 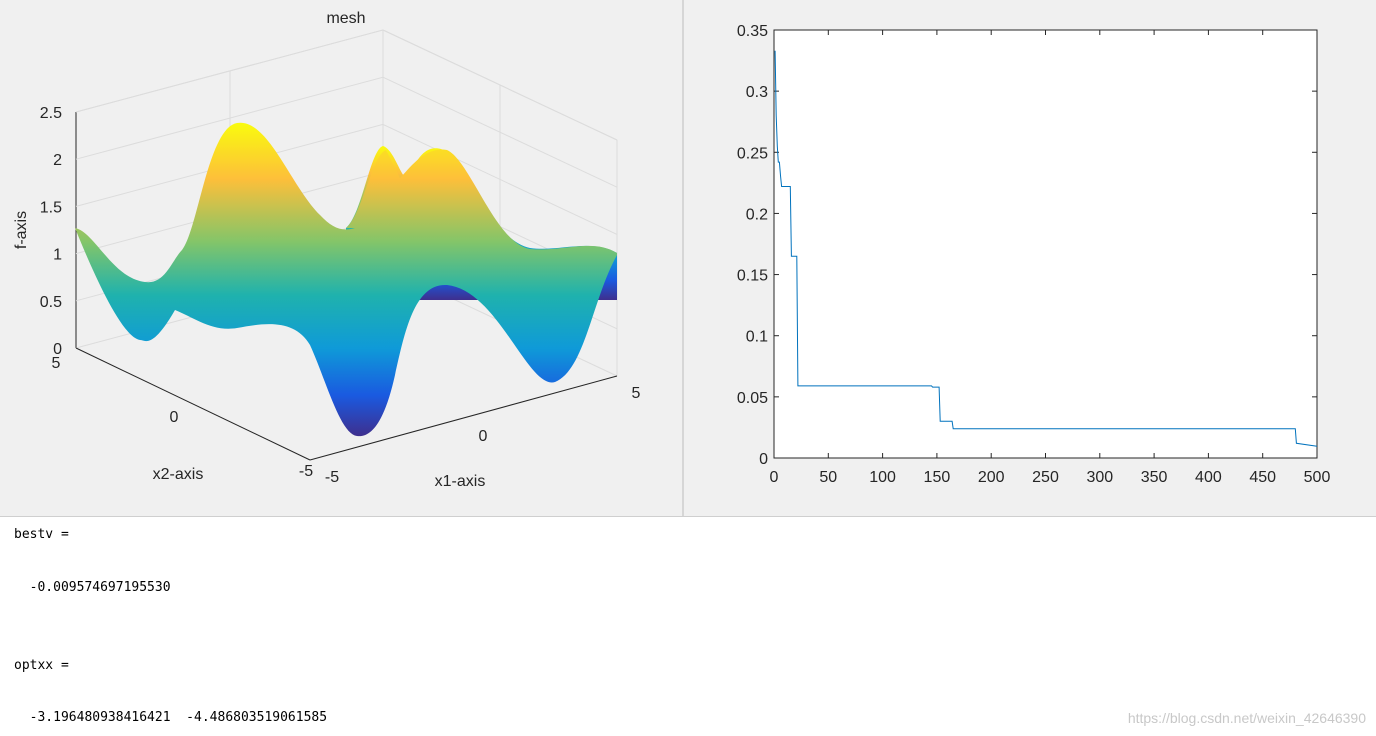 I want to click on y-tick-label: 0.35, so click(x=752, y=31).